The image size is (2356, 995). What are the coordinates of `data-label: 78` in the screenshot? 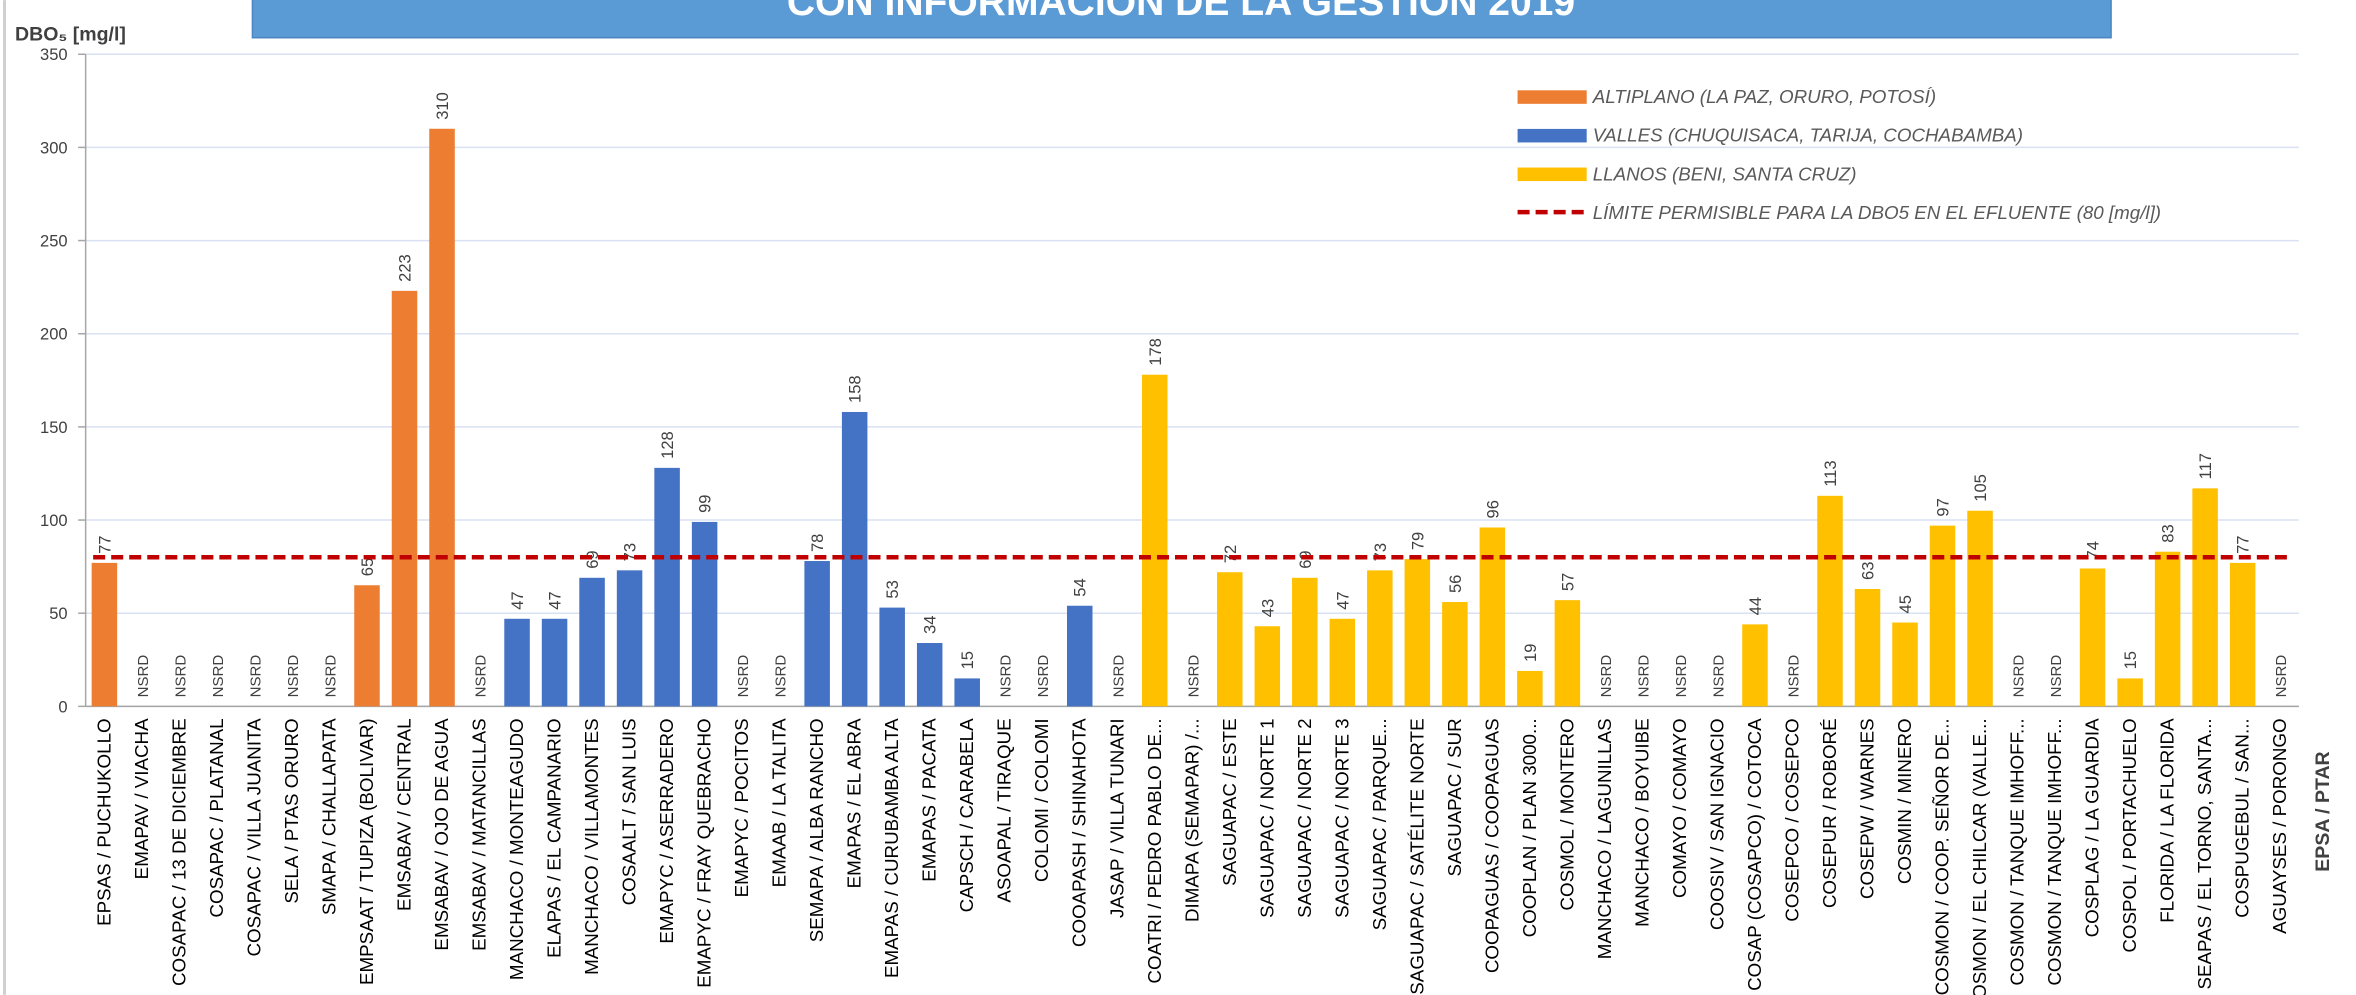 It's located at (817, 543).